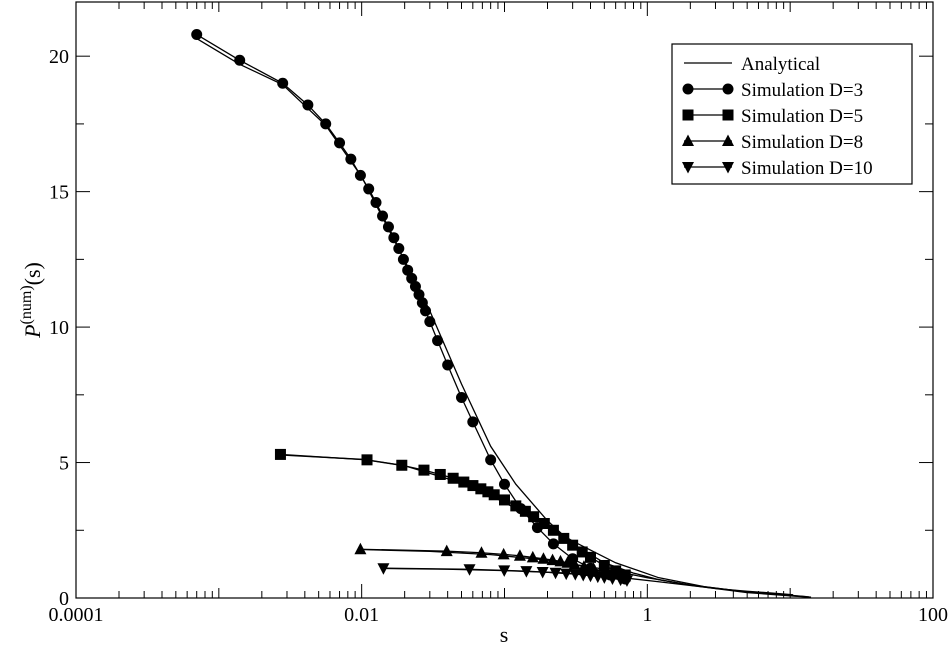 The width and height of the screenshot is (949, 647). What do you see at coordinates (59, 193) in the screenshot?
I see `y-tick-label: 15` at bounding box center [59, 193].